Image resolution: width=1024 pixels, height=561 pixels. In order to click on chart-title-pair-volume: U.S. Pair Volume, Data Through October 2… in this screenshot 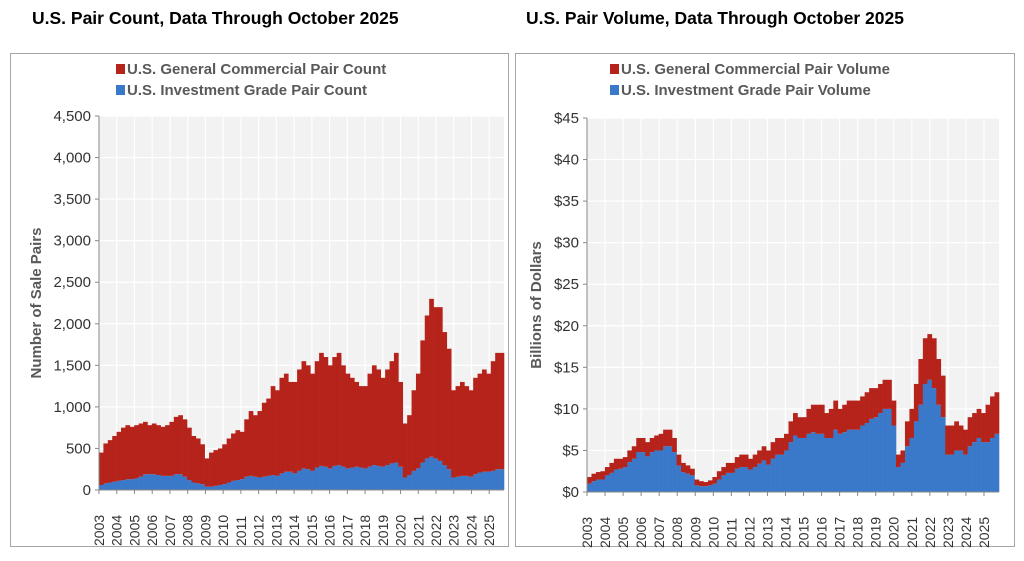, I will do `click(715, 18)`.